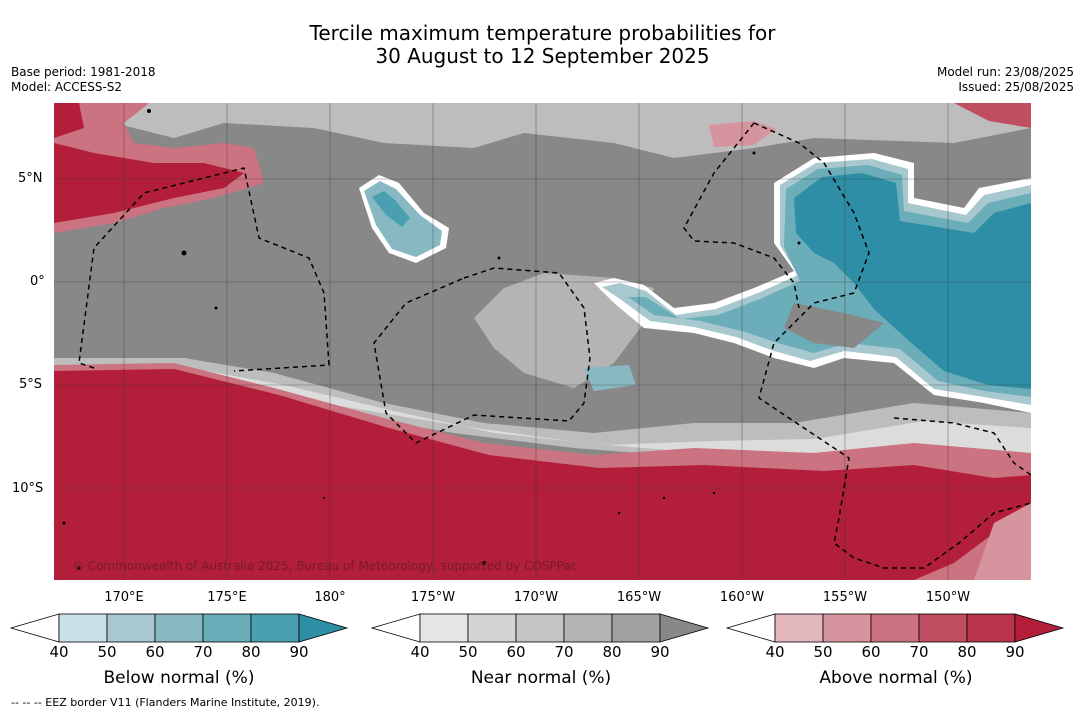 Image resolution: width=1085 pixels, height=713 pixels. I want to click on colorbar-near-normal, so click(540, 628).